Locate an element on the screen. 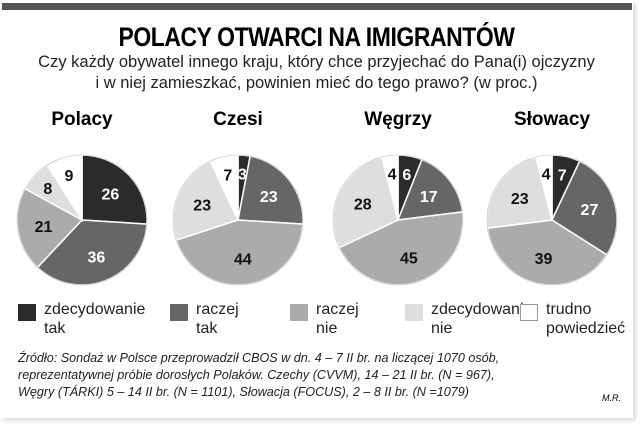  top-bar is located at coordinates (317, 6).